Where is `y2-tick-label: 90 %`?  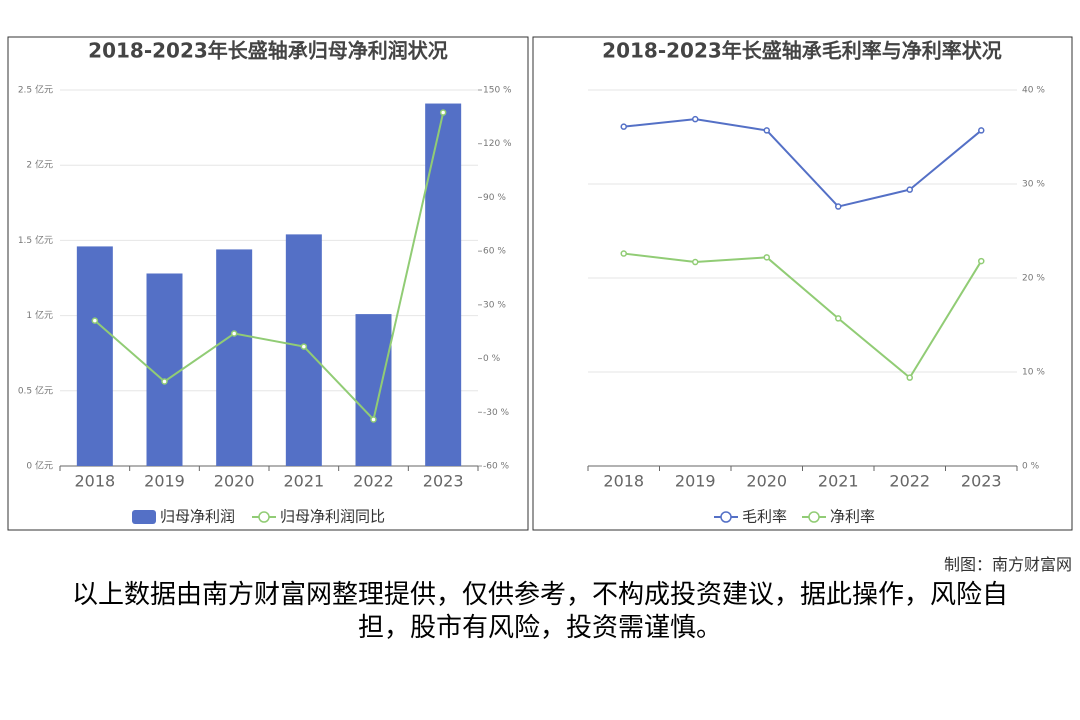 y2-tick-label: 90 % is located at coordinates (494, 198).